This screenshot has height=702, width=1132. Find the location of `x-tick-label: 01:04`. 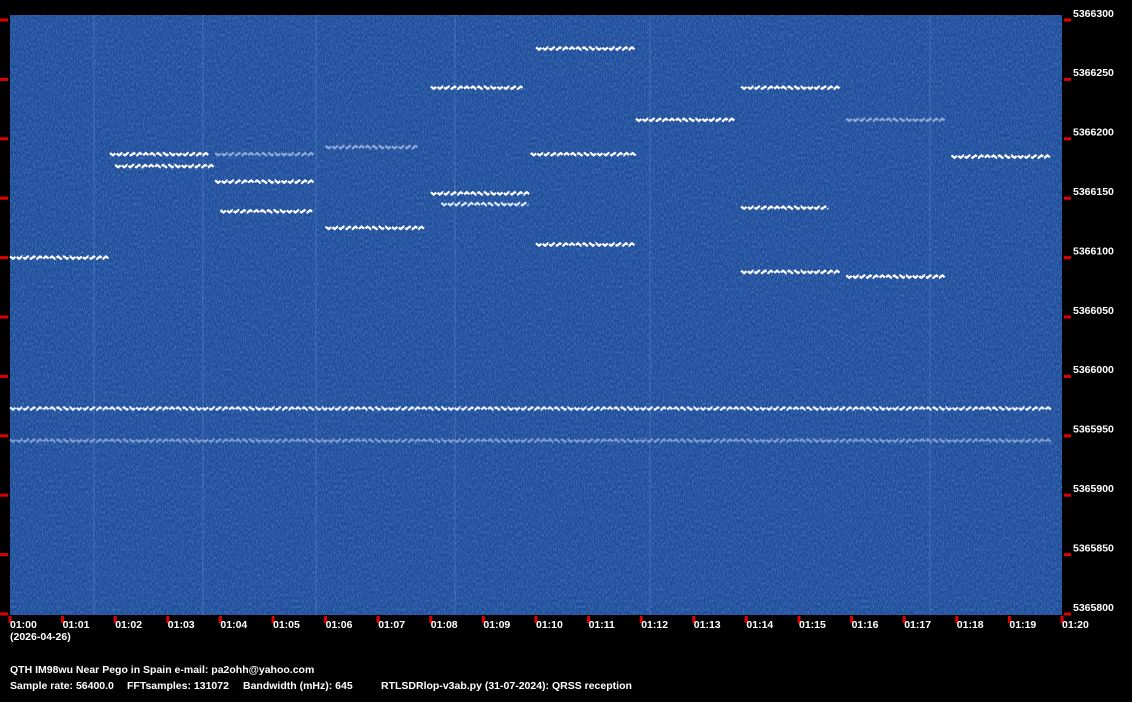

x-tick-label: 01:04 is located at coordinates (233, 625).